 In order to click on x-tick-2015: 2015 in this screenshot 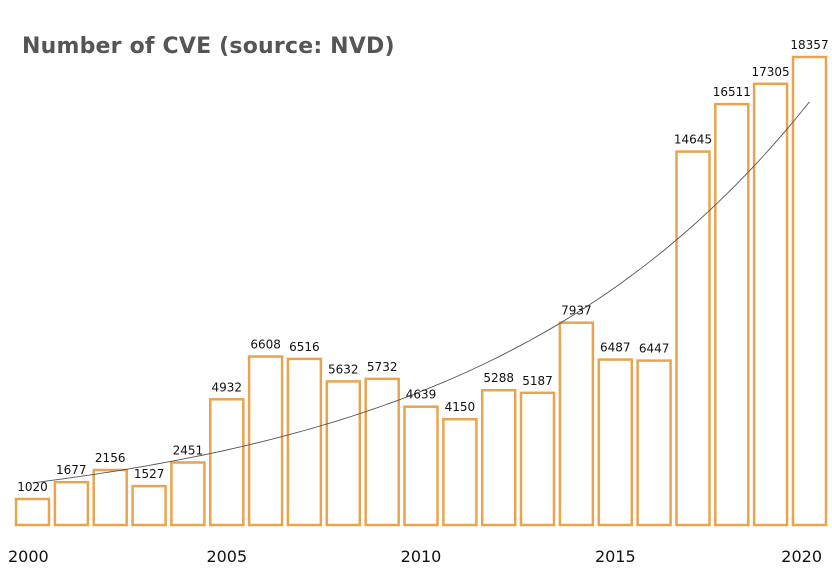, I will do `click(615, 556)`.